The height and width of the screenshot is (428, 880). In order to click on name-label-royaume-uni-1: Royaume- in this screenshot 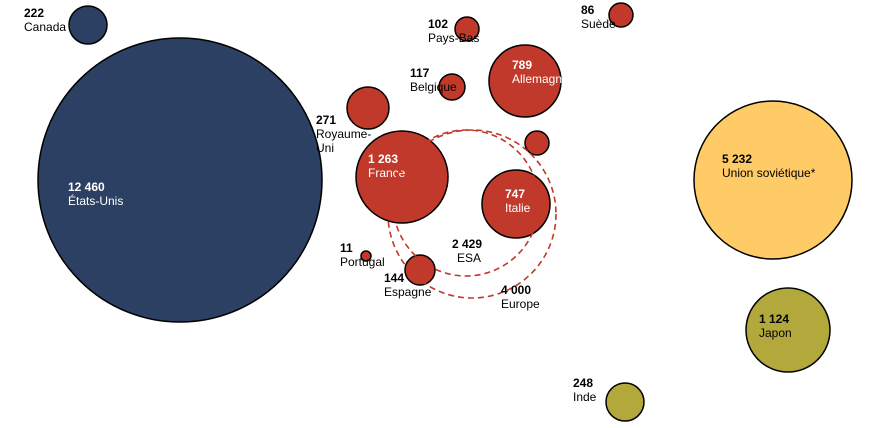, I will do `click(343, 134)`.